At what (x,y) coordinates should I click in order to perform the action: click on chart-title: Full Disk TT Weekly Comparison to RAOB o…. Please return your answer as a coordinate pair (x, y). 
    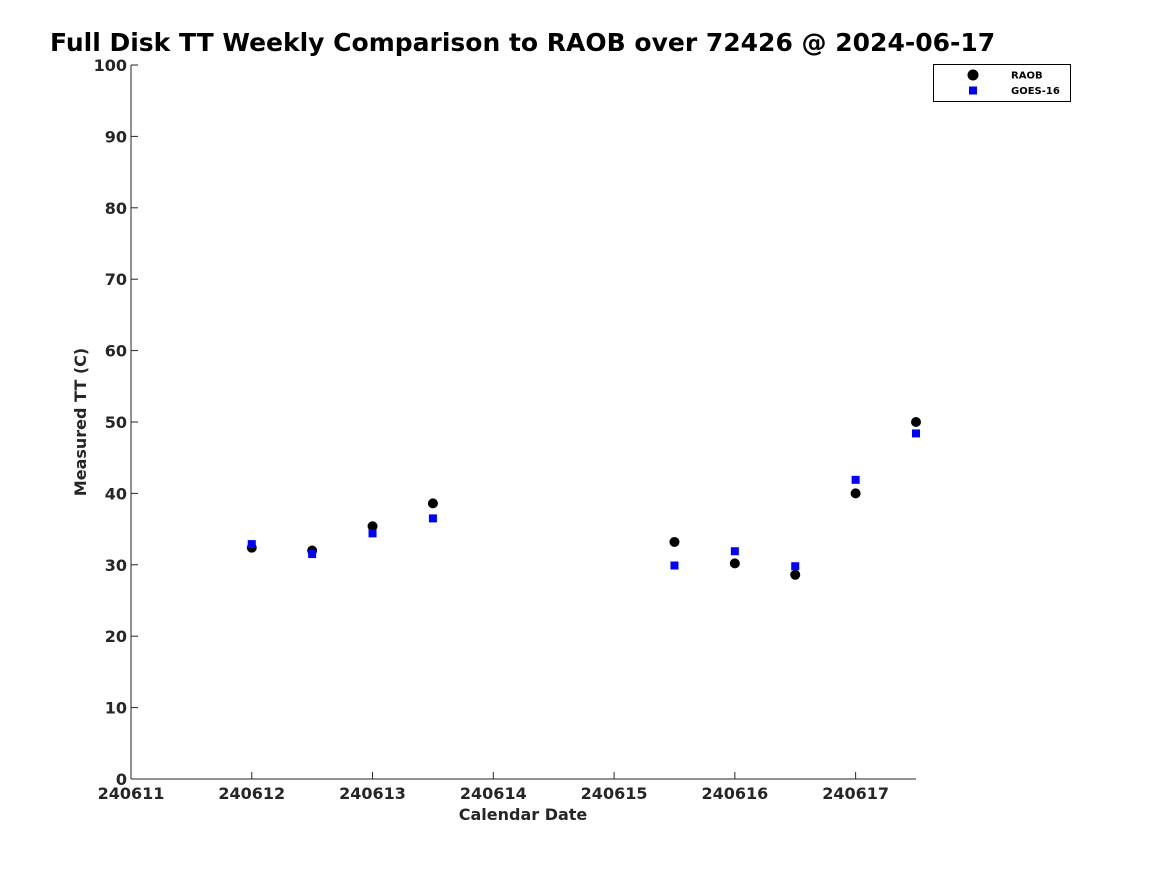
    Looking at the image, I should click on (523, 42).